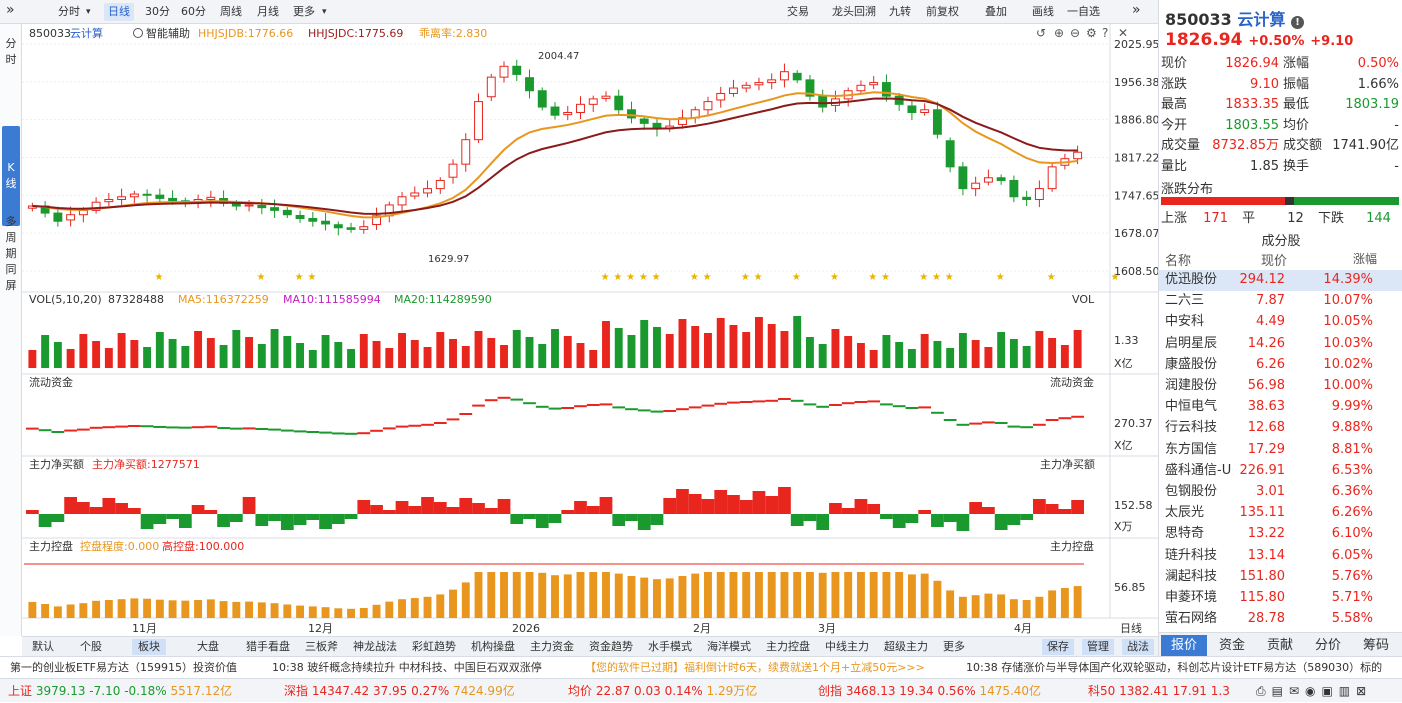  What do you see at coordinates (1297, 22) in the screenshot?
I see `info-icon: !` at bounding box center [1297, 22].